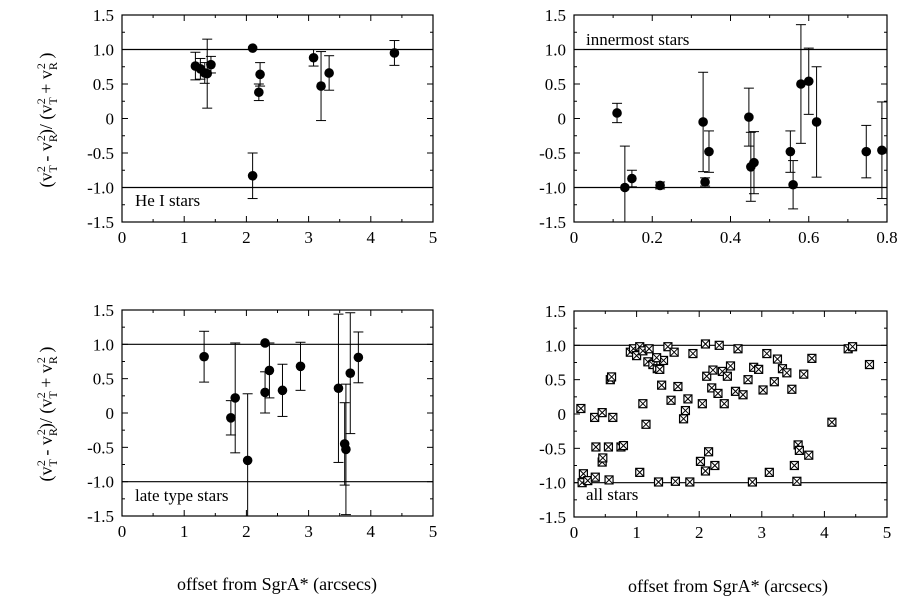 This screenshot has width=902, height=598. What do you see at coordinates (433, 237) in the screenshot?
I see `x-tick-label: 5` at bounding box center [433, 237].